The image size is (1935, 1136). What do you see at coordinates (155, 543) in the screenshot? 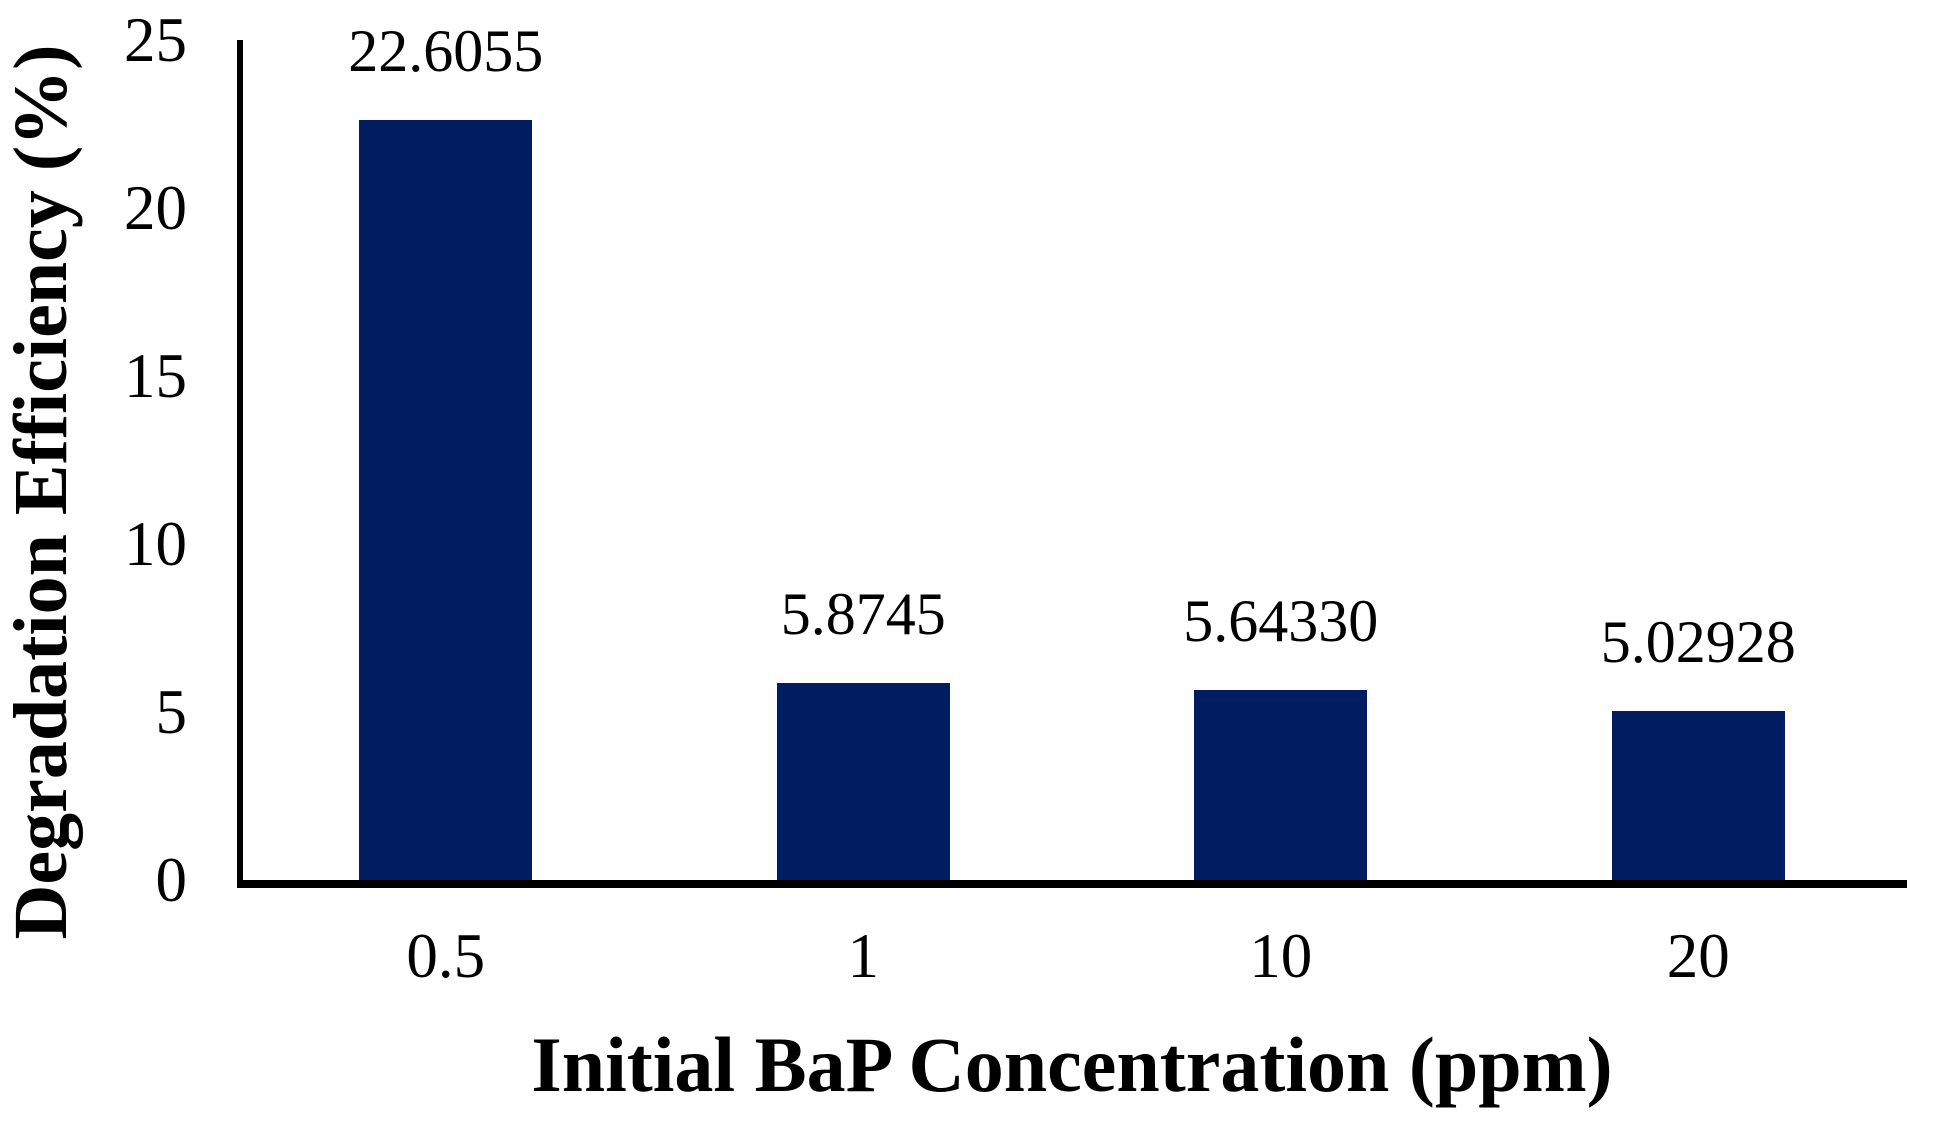
I see `y-tick-label: 10` at bounding box center [155, 543].